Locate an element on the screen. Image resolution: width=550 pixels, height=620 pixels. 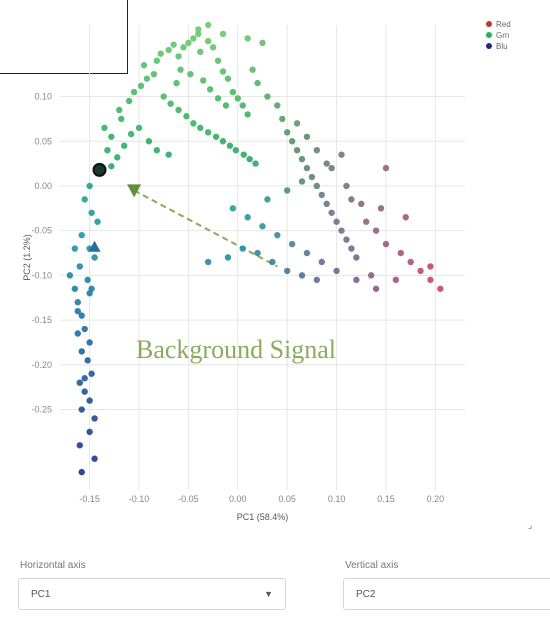
y-axis-ticks: 0.10 0.05 0.00 -0.05 -0.10 -0.15 -0.20 -0.25 is located at coordinates (41, 253).